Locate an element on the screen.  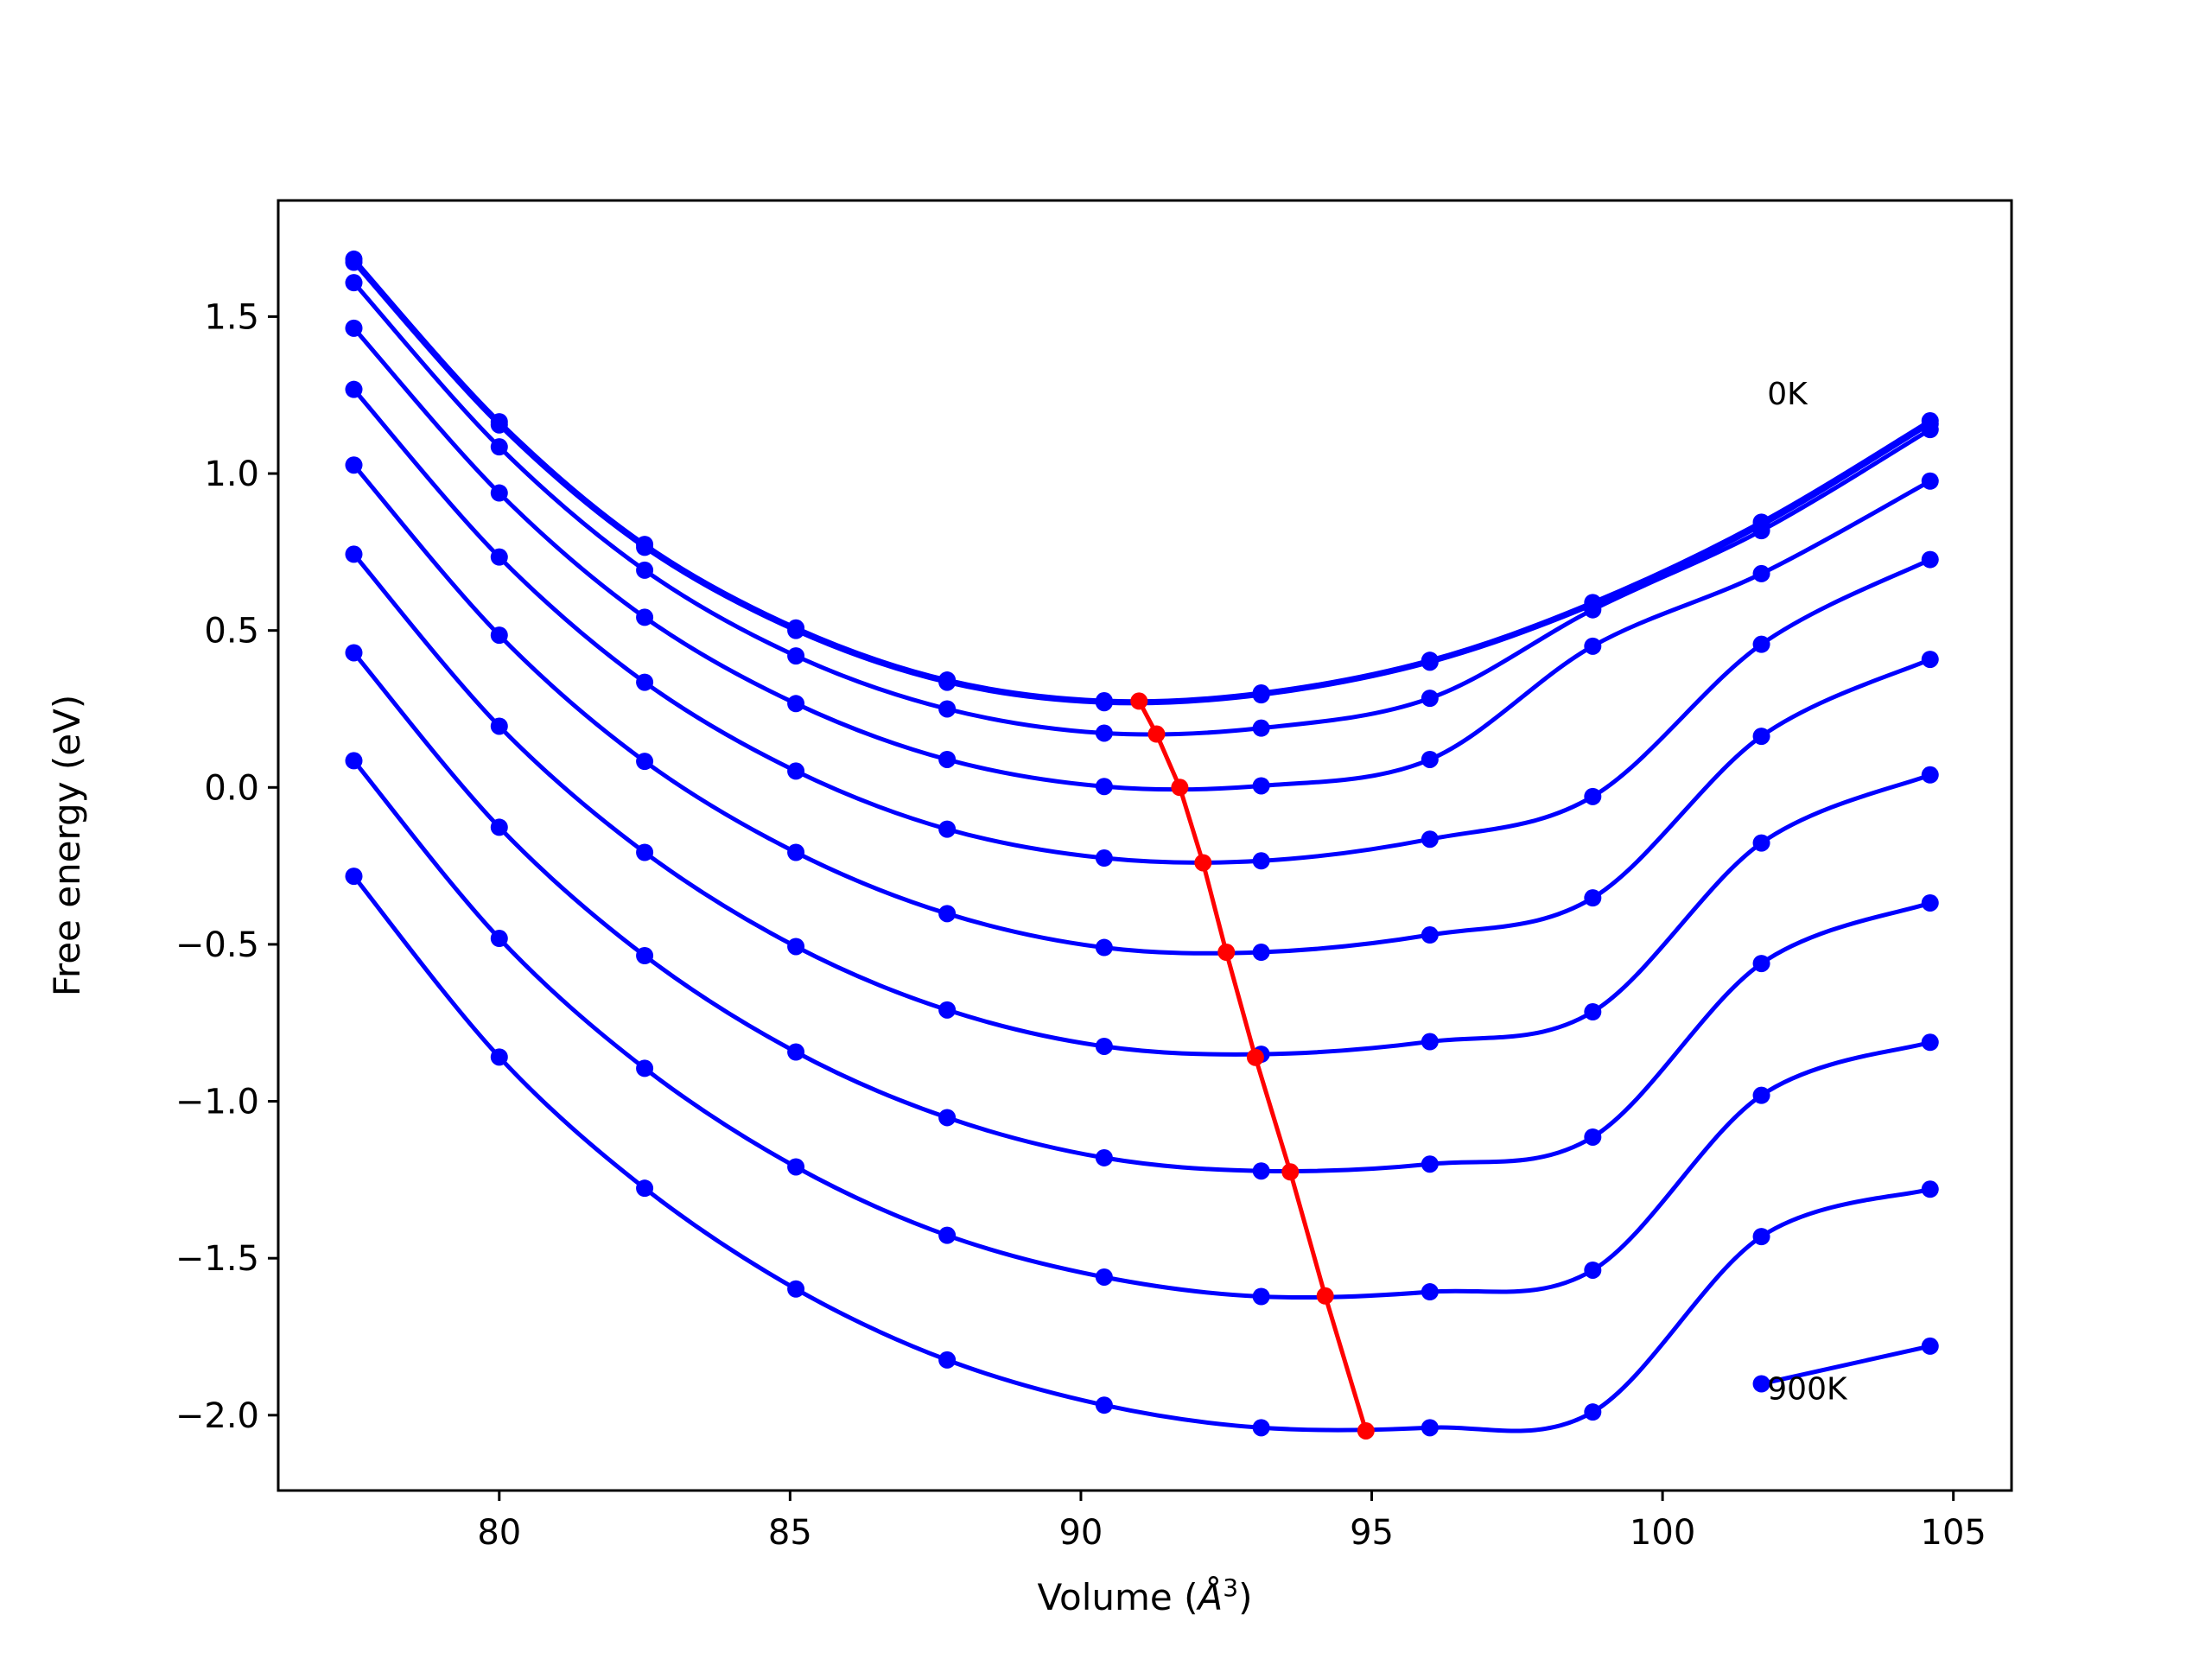
y-tick-label: −0.5 is located at coordinates (217, 945).